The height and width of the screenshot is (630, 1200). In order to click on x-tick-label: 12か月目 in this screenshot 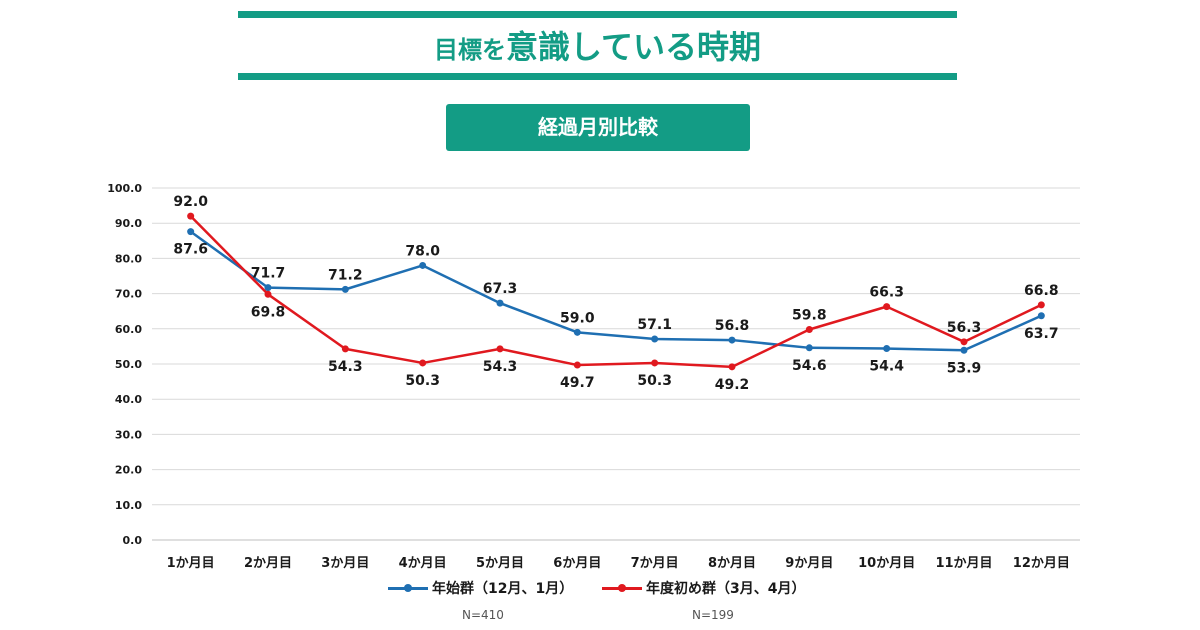, I will do `click(1041, 563)`.